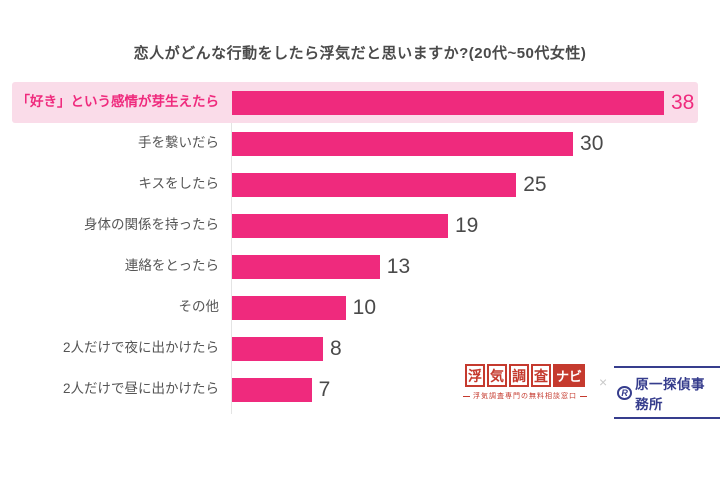  I want to click on uwaki-chousa-navi-logo: 浮気調査ナビ 浮気調査専門の無料相談窓口, so click(525, 382).